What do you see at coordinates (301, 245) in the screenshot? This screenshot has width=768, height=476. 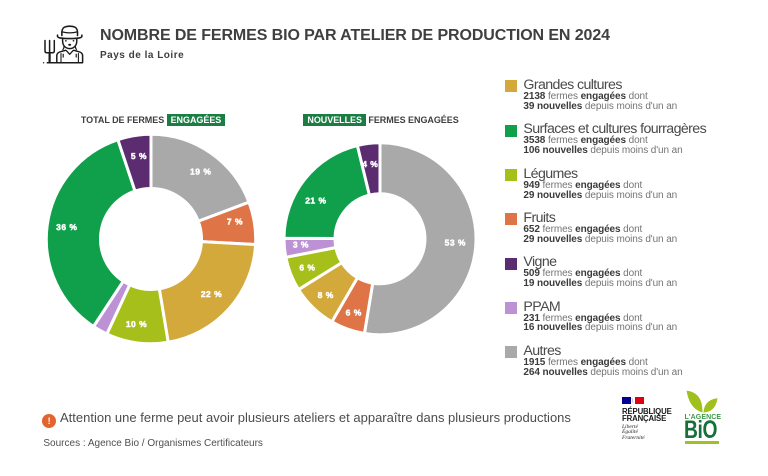 I see `svg-text: 3 %` at bounding box center [301, 245].